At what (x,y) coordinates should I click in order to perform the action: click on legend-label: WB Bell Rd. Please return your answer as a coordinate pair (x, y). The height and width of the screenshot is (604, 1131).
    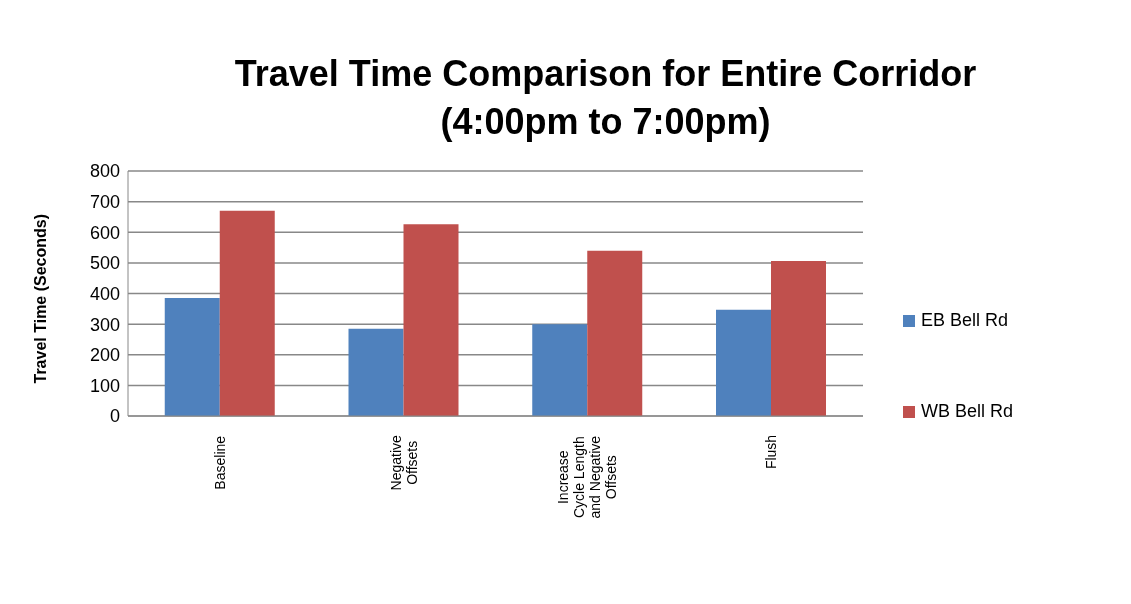
    Looking at the image, I should click on (967, 411).